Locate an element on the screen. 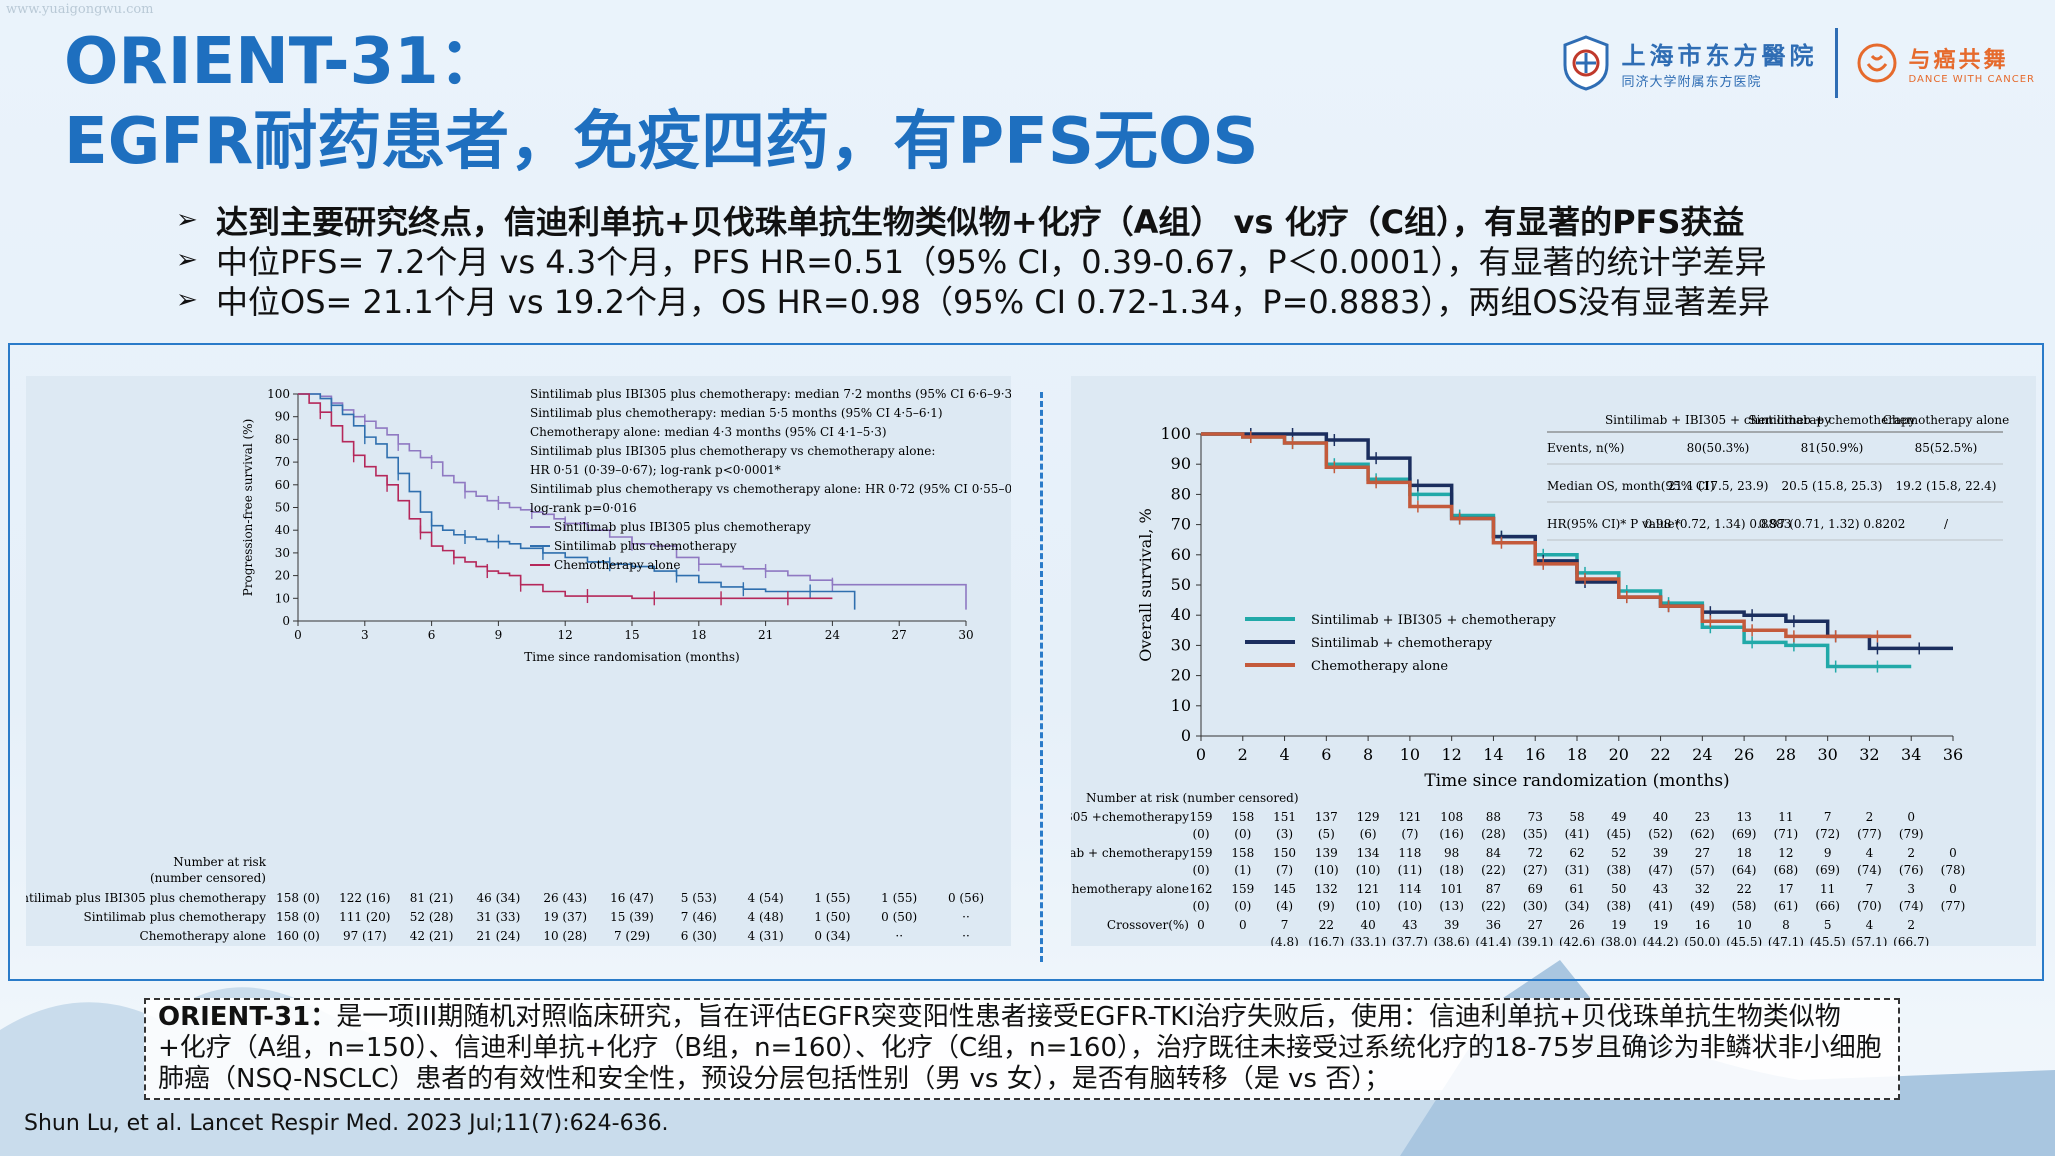  risk-cell: 50 is located at coordinates (1618, 889).